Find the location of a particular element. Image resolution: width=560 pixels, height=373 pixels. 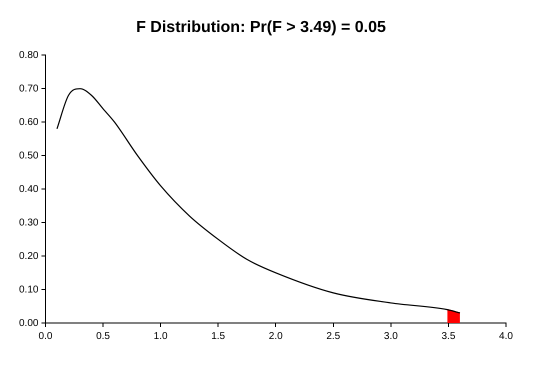

y-tick-label: 0.30 is located at coordinates (28, 222).